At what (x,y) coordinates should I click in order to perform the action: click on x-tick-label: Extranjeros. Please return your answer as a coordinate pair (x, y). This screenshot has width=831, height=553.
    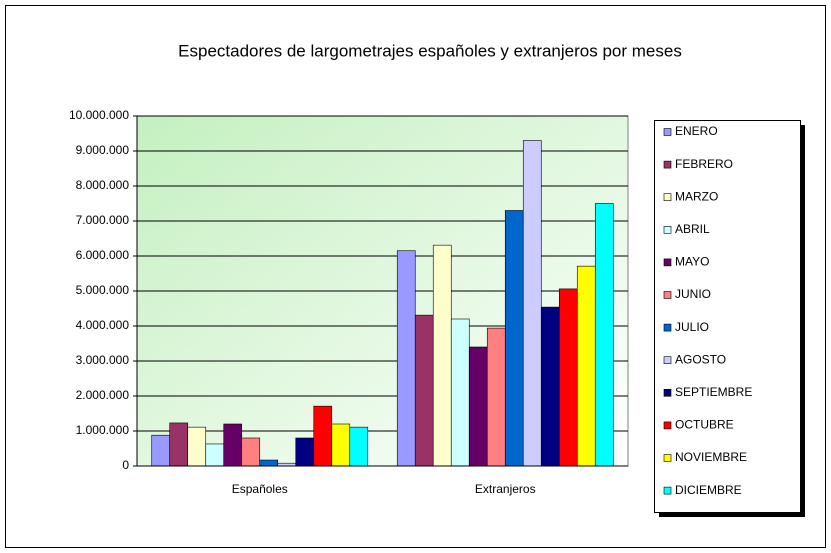
    Looking at the image, I should click on (505, 489).